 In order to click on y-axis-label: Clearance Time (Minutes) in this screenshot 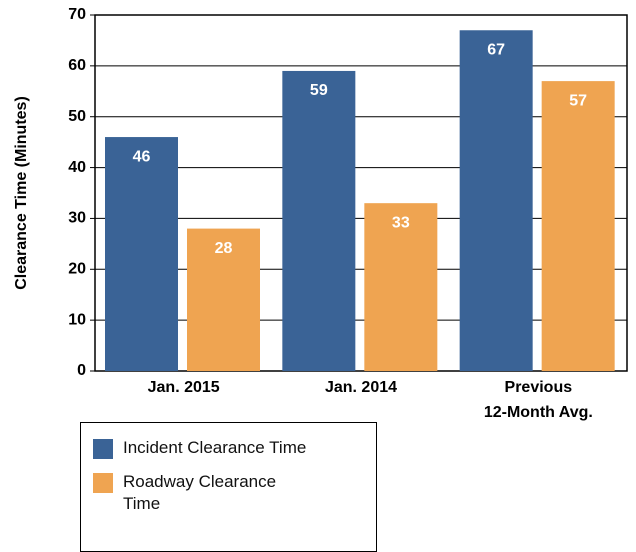, I will do `click(21, 193)`.